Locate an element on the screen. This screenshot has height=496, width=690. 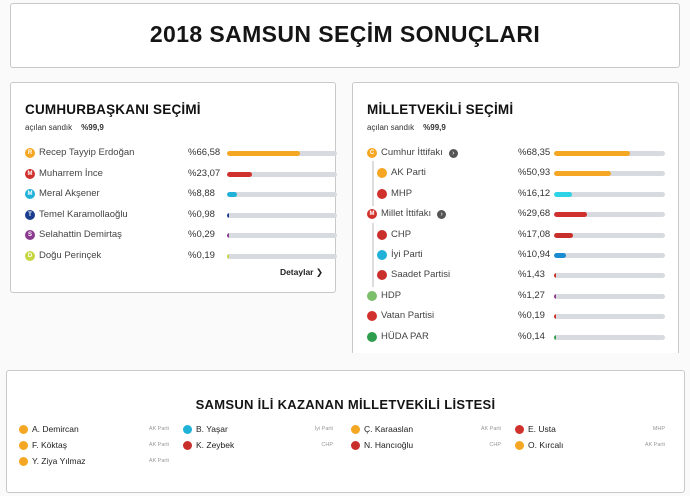
mp-list-item: F. Köktaş AK Parti is located at coordinates (94, 446).